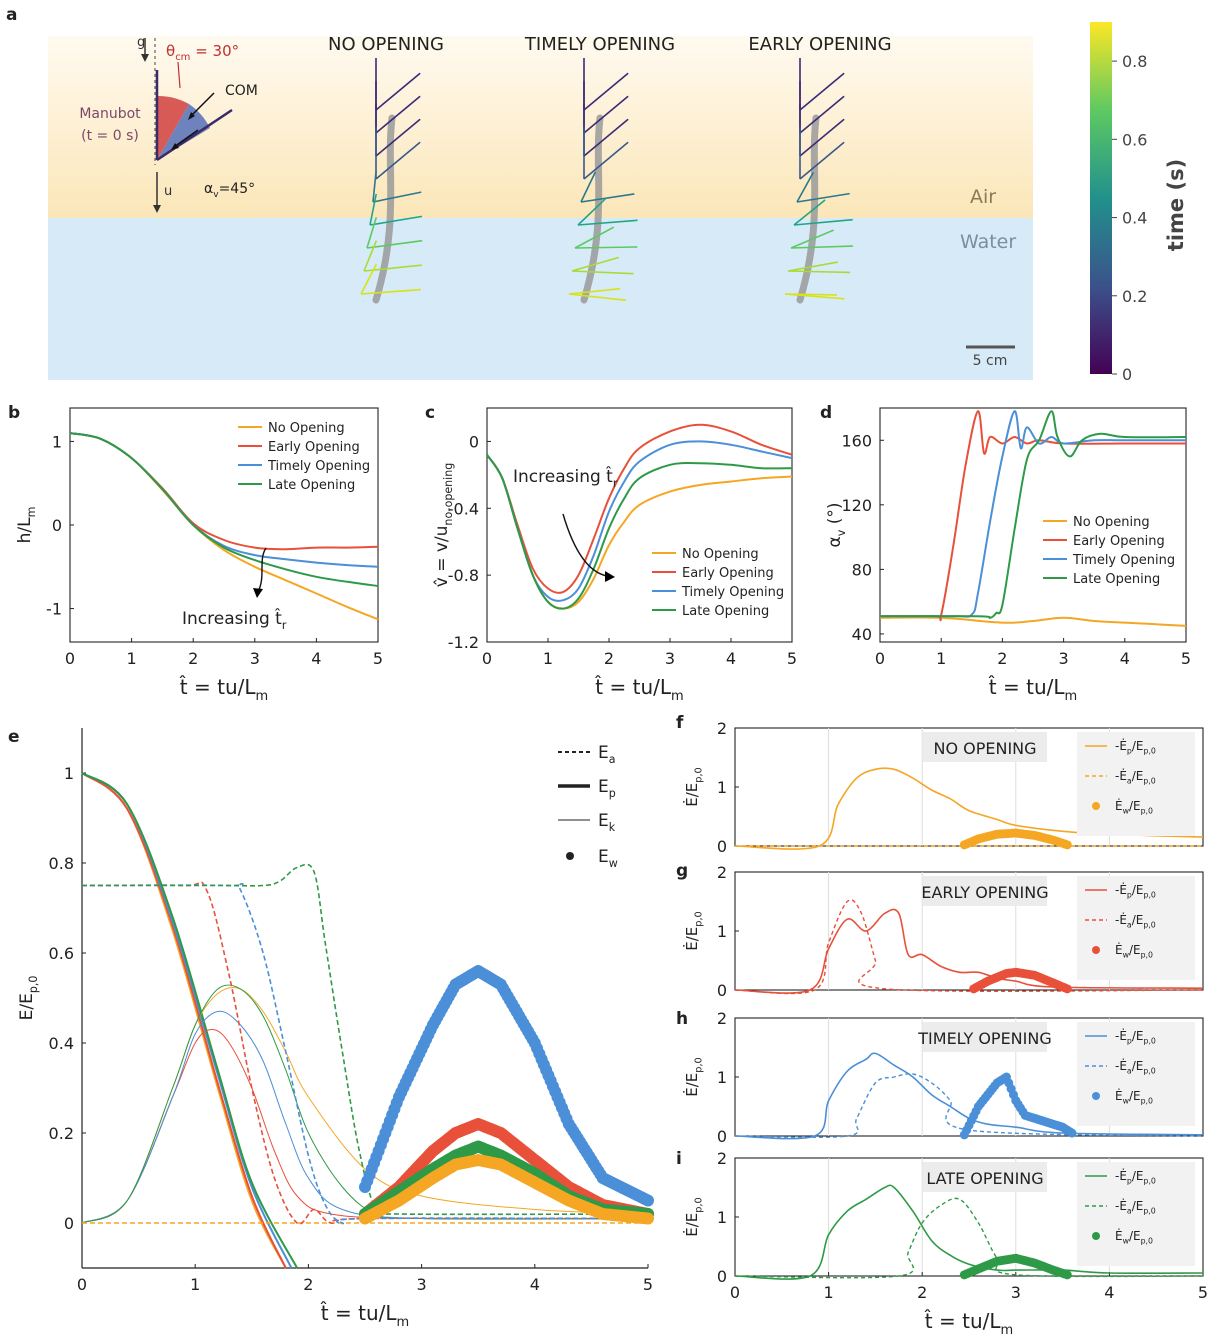 Image resolution: width=1214 pixels, height=1338 pixels. I want to click on legend-label: Ek, so click(607, 822).